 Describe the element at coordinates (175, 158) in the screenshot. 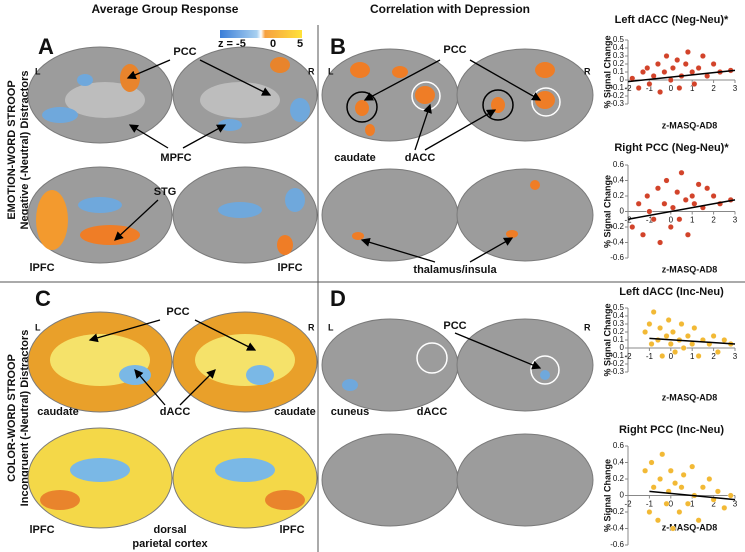

I see `region-label: MPFC` at that location.